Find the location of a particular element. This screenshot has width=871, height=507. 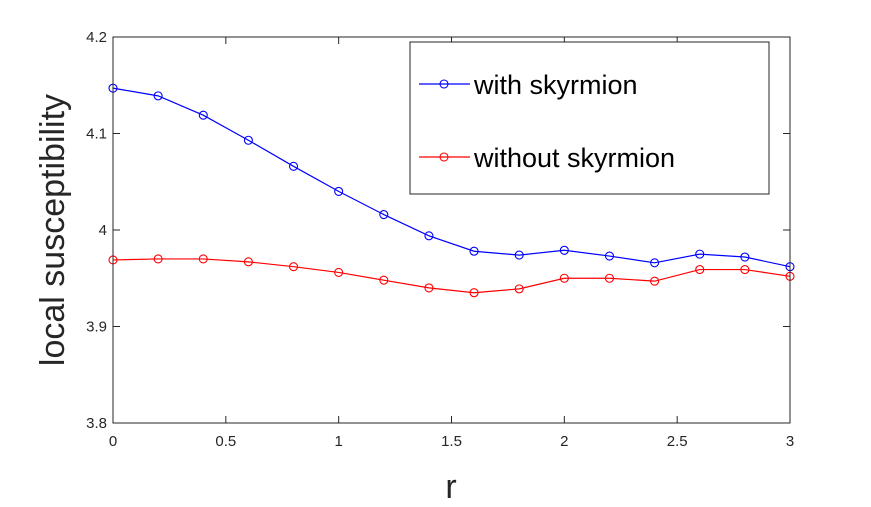

x-tick-label: 0.5 is located at coordinates (225, 441).